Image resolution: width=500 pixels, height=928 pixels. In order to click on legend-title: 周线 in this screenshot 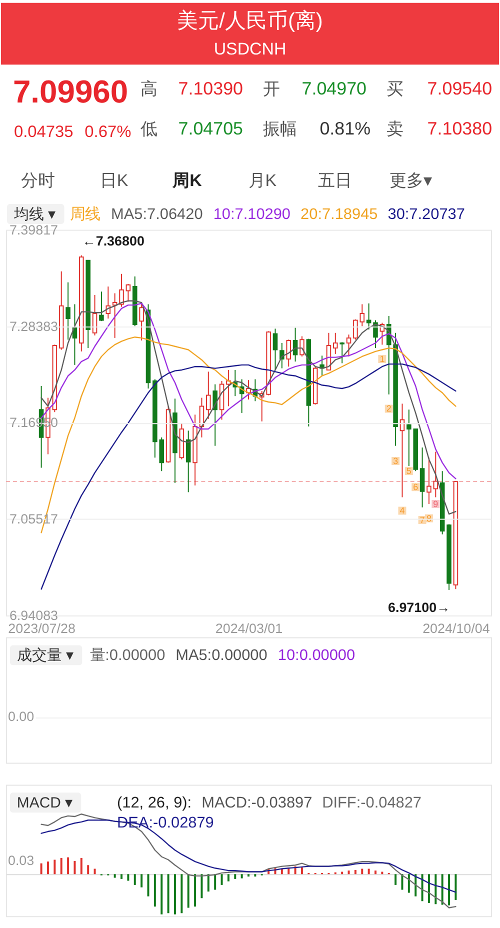, I will do `click(85, 214)`.